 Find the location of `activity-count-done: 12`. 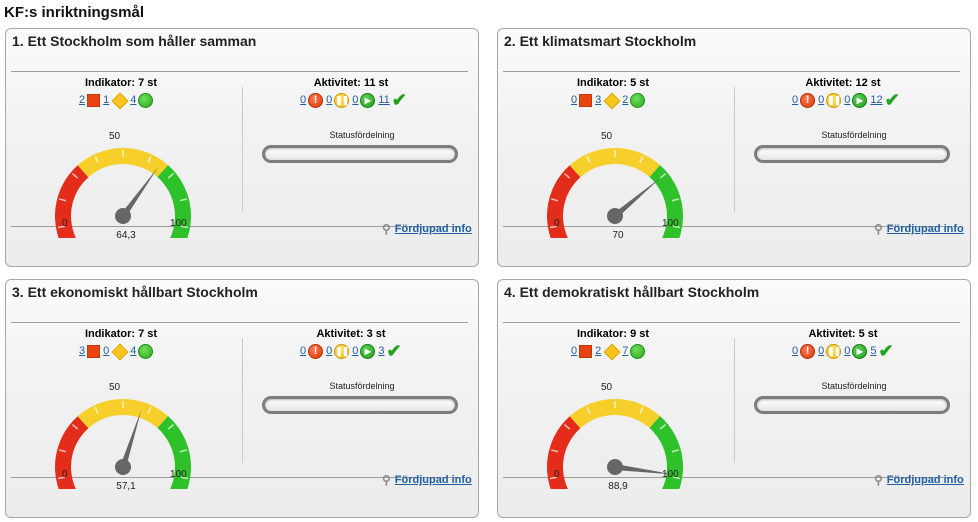

activity-count-done: 12 is located at coordinates (876, 100).